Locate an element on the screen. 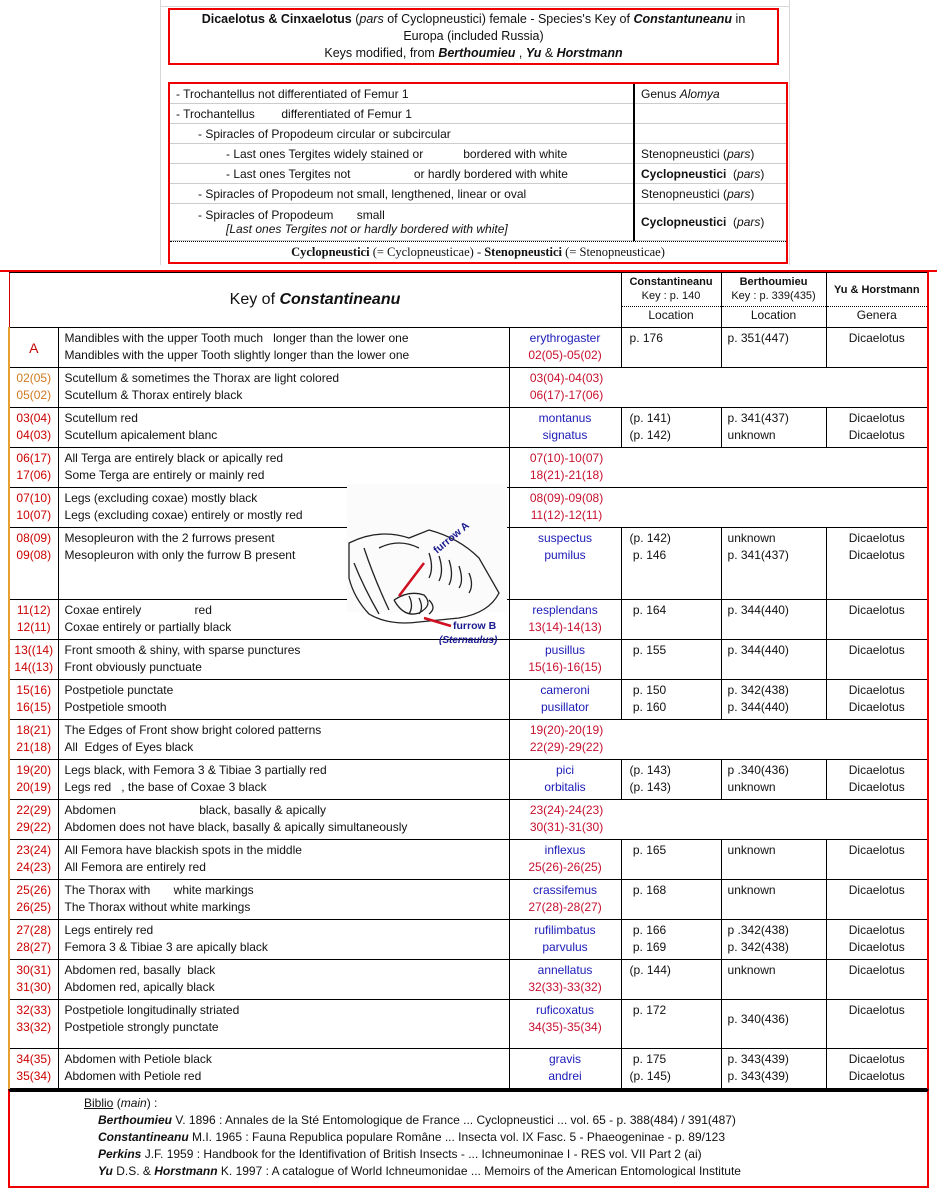  constantineanu-location: p. 165 is located at coordinates (671, 859).